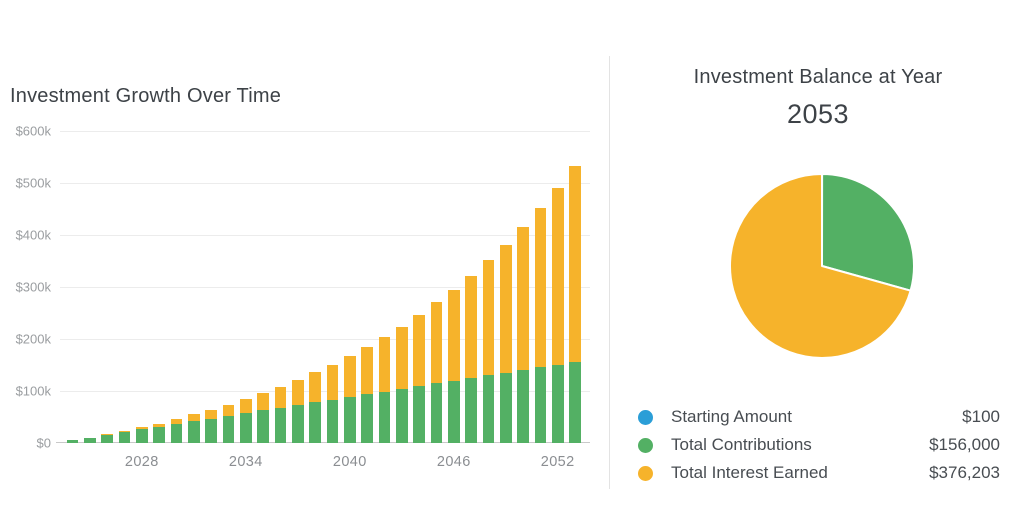 Image resolution: width=1024 pixels, height=505 pixels. What do you see at coordinates (349, 462) in the screenshot?
I see `x-axis-label: 2040` at bounding box center [349, 462].